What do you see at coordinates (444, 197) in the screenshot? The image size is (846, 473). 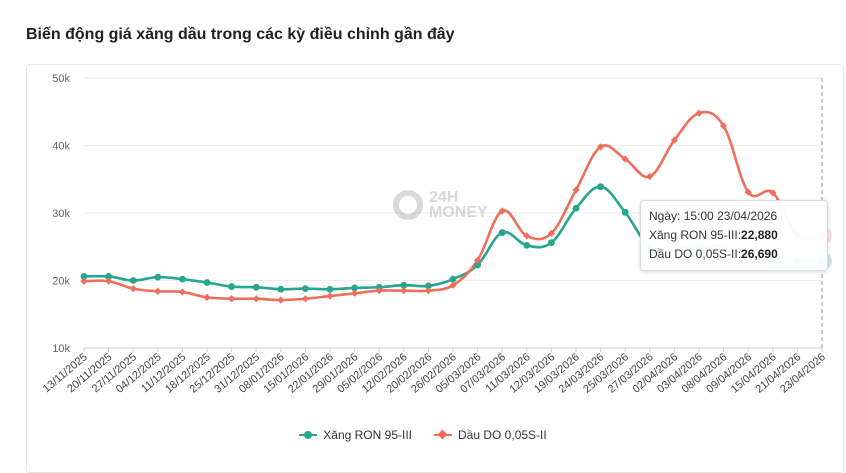 I see `watermark-line1: 24H` at bounding box center [444, 197].